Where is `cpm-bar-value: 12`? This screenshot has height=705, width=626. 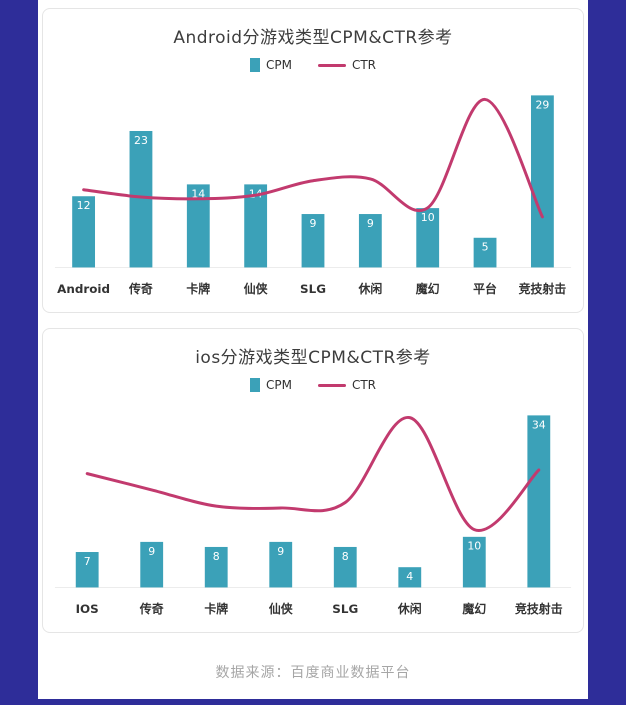
cpm-bar-value: 12 is located at coordinates (84, 205).